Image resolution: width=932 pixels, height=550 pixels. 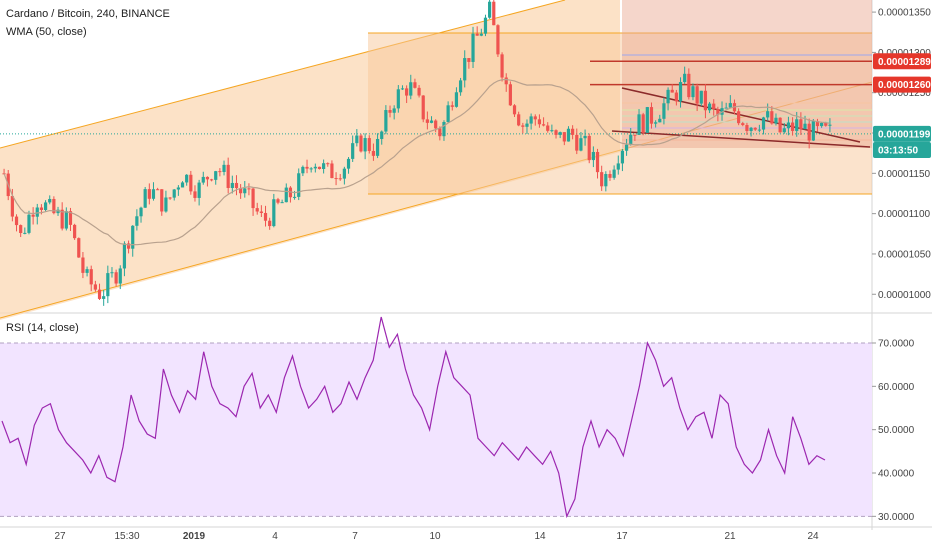 What do you see at coordinates (896, 517) in the screenshot?
I see `rsi-tick-label: 30.0000` at bounding box center [896, 517].